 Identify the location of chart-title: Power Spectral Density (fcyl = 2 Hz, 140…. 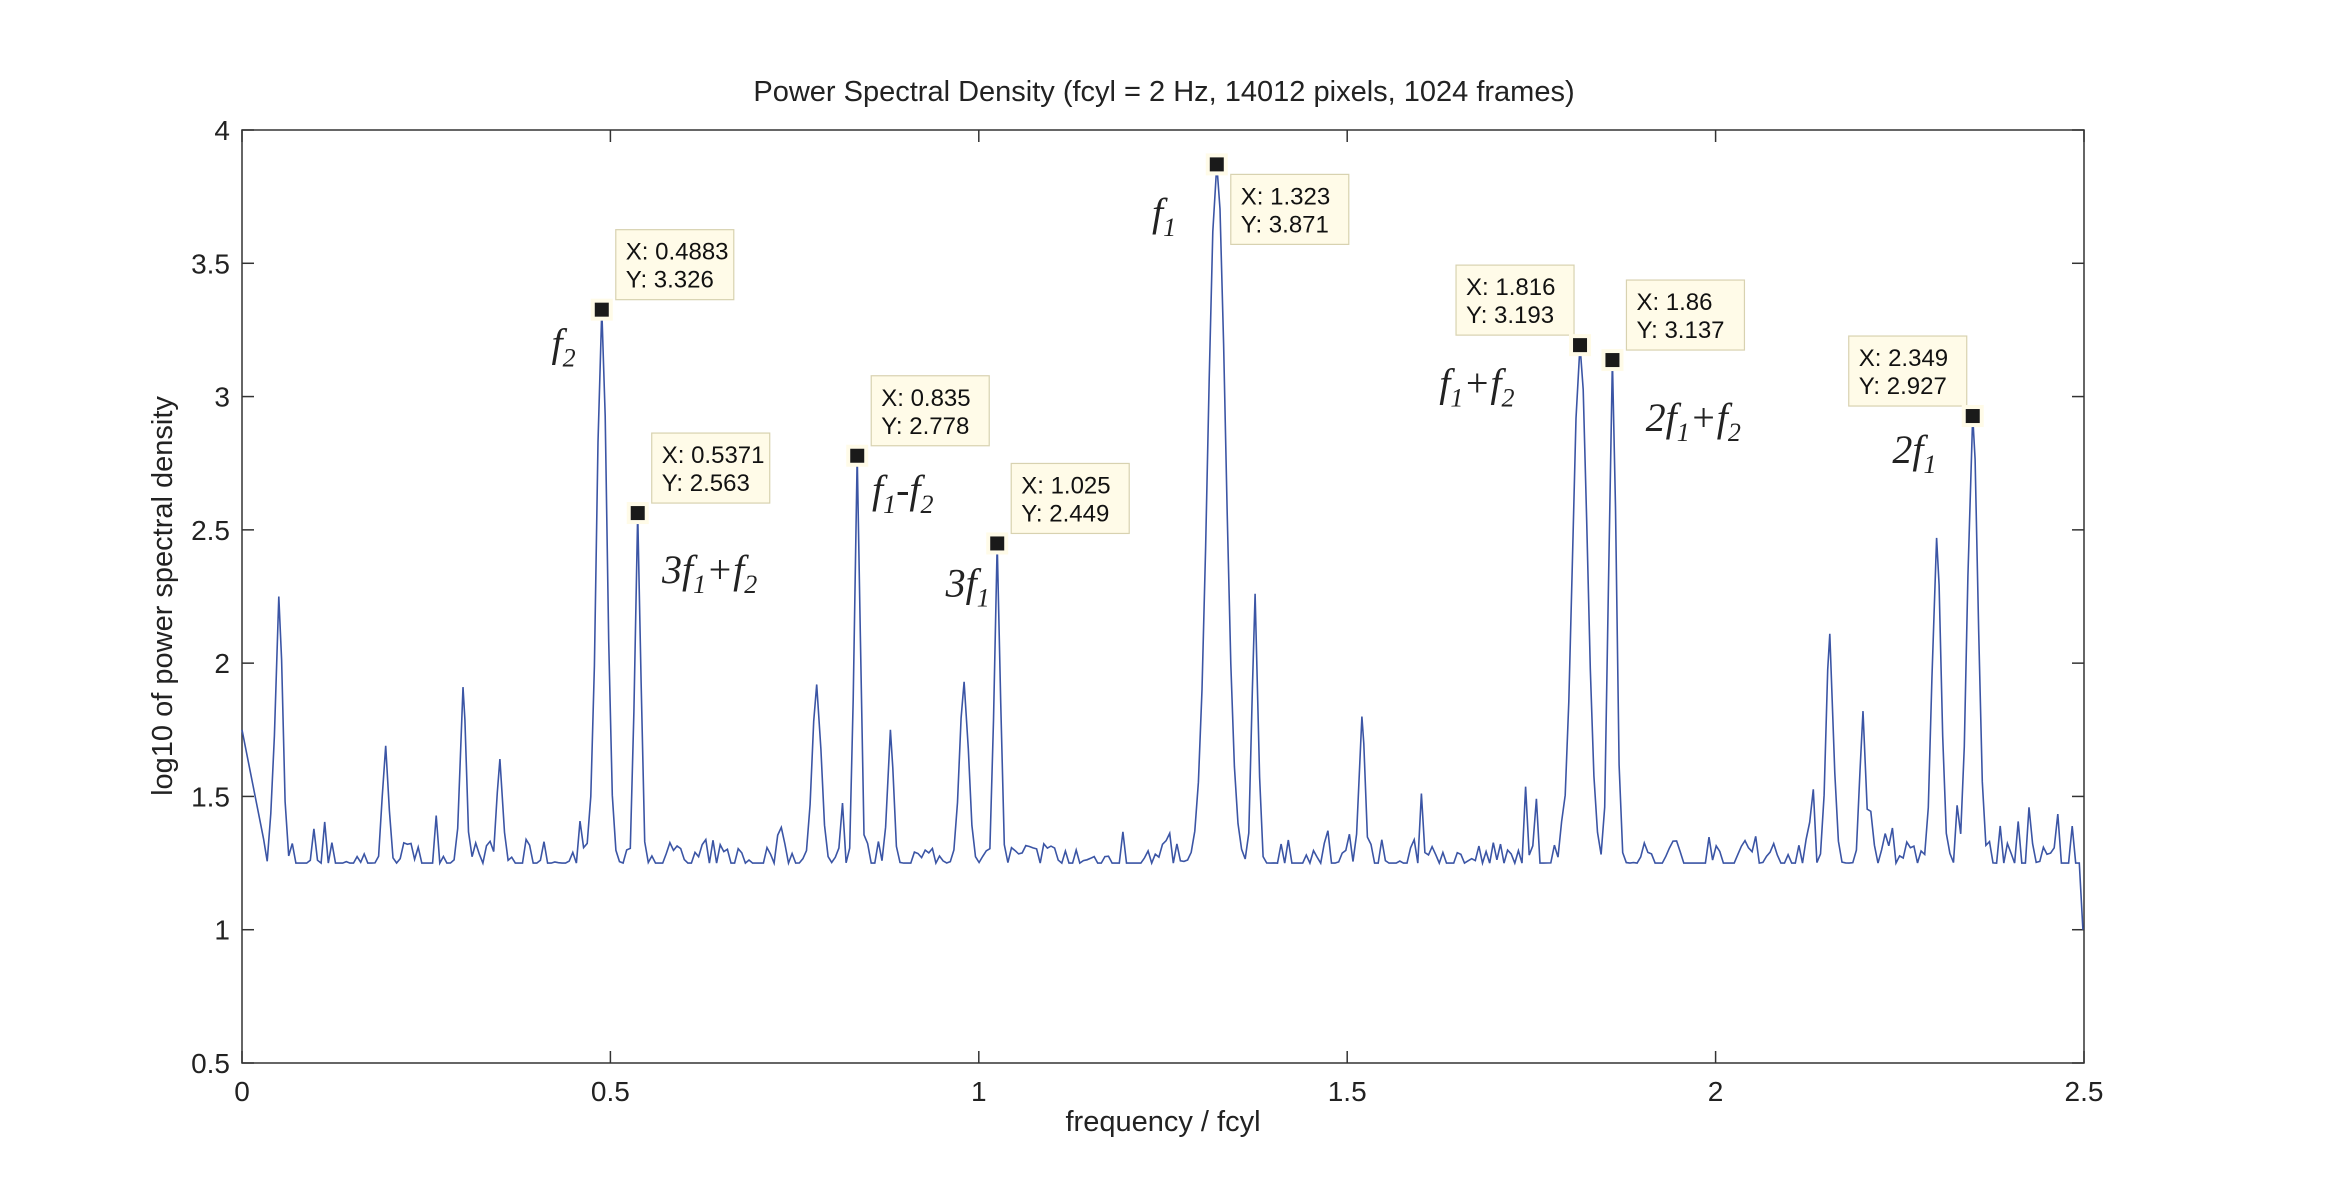
(1163, 92).